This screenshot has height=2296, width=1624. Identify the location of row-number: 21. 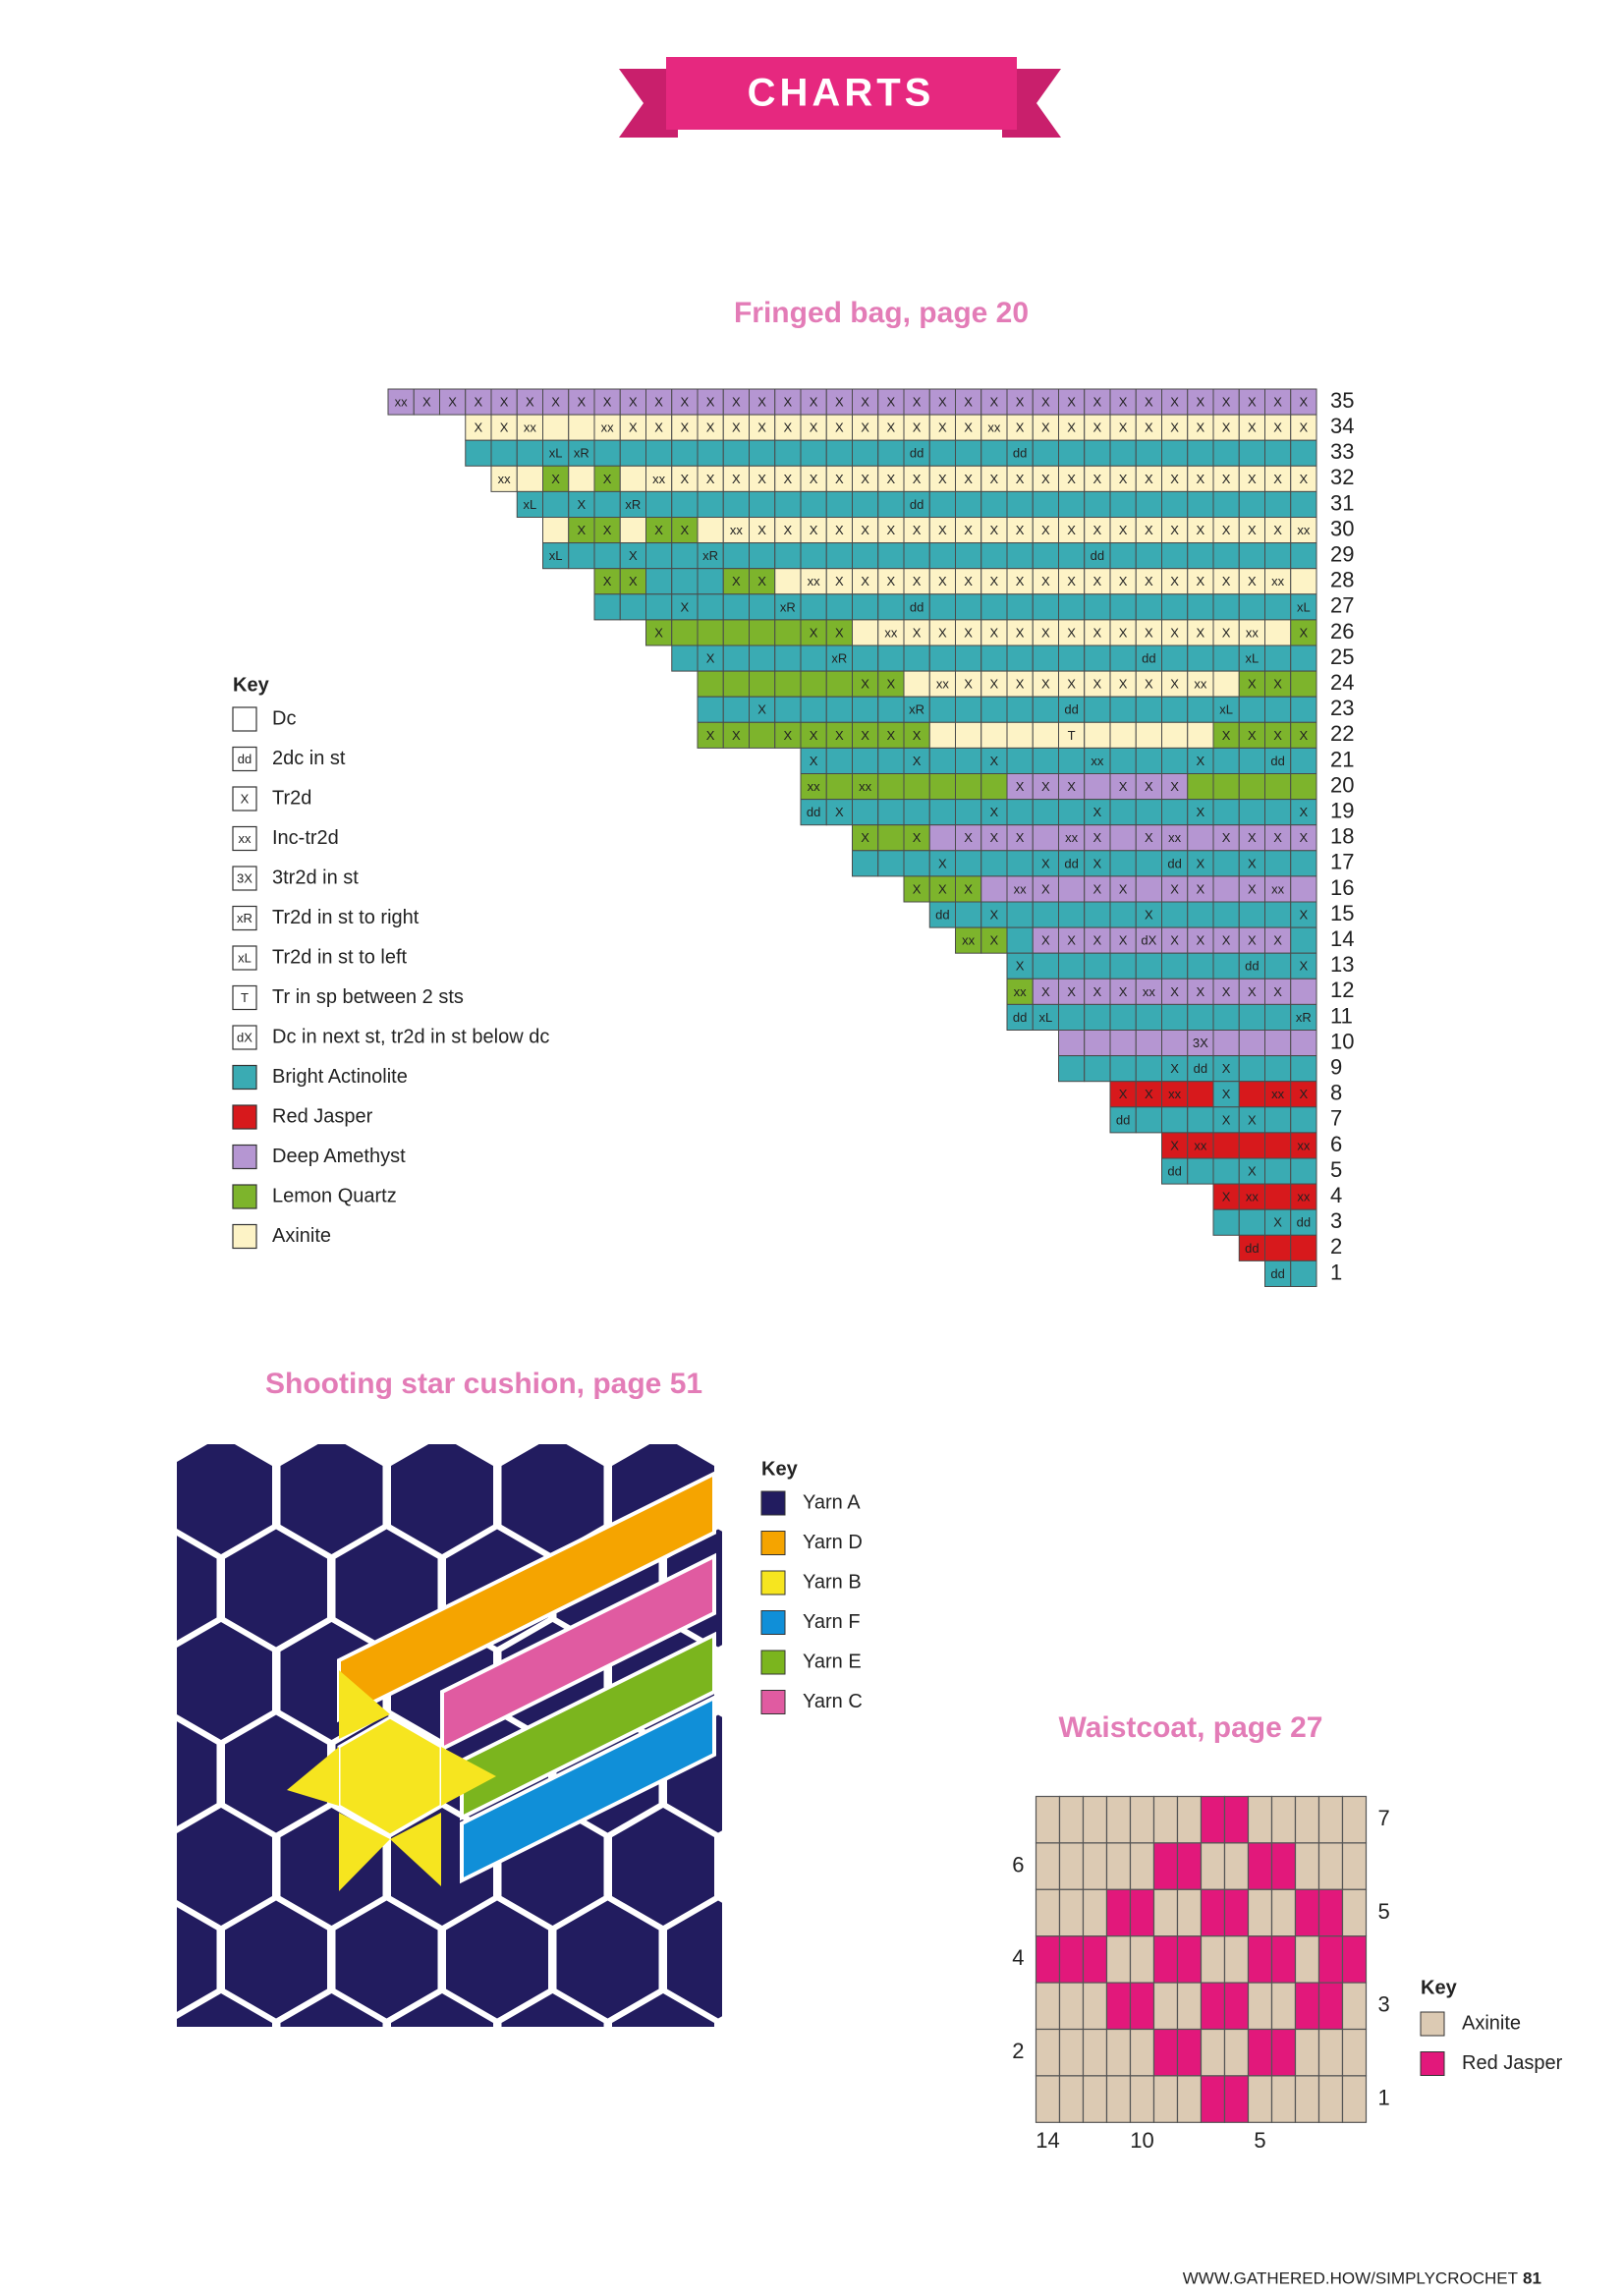
(1342, 759).